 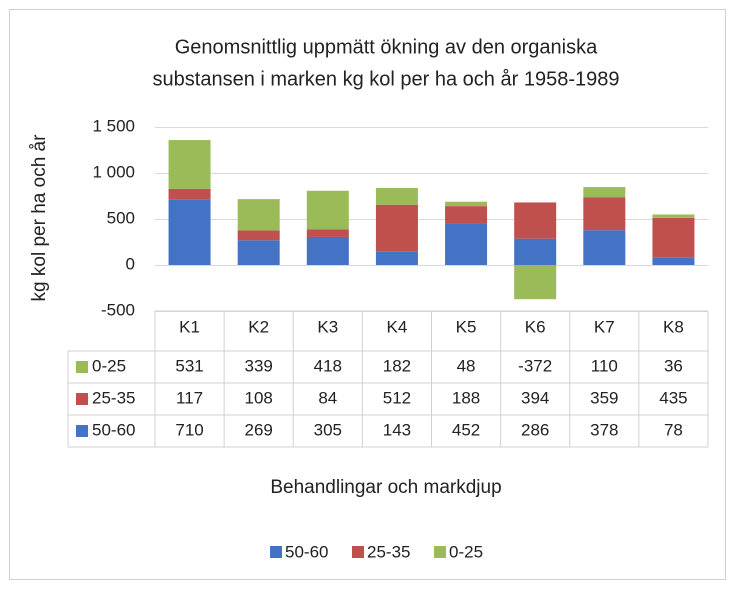 I want to click on y-tick-label: 0, so click(x=130, y=263).